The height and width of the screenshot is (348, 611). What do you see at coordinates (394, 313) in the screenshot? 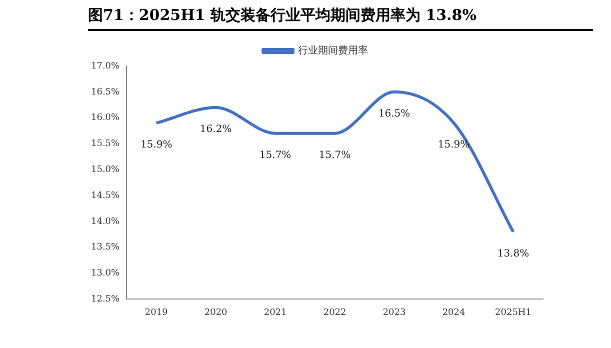
I see `x-tick-label: 2023` at bounding box center [394, 313].